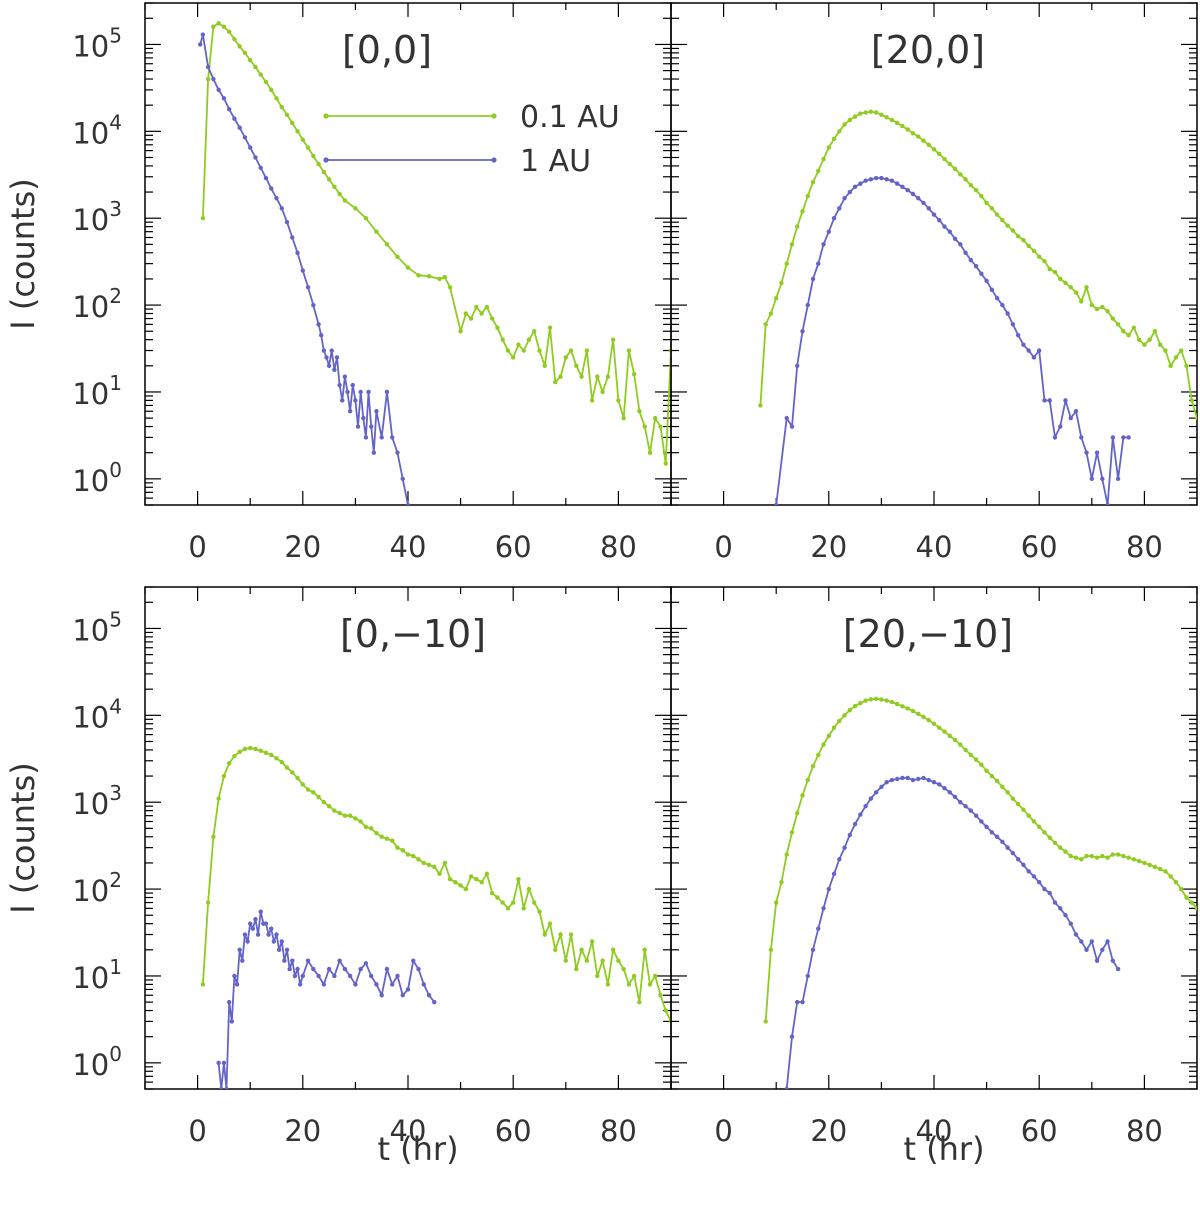 The width and height of the screenshot is (1200, 1206). What do you see at coordinates (97, 391) in the screenshot?
I see `y-tick-label: 101` at bounding box center [97, 391].